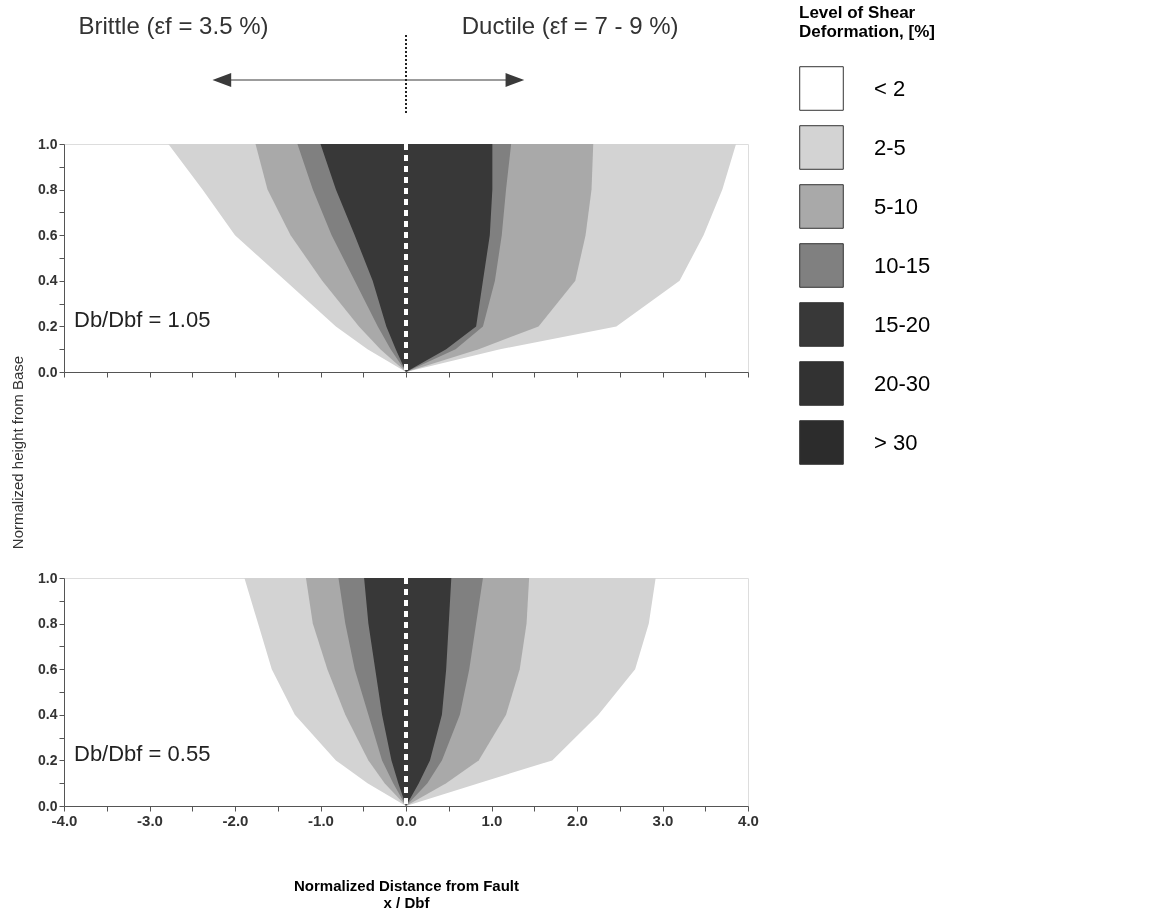 The image size is (1152, 909). I want to click on x-tick-label: -2.0, so click(235, 820).